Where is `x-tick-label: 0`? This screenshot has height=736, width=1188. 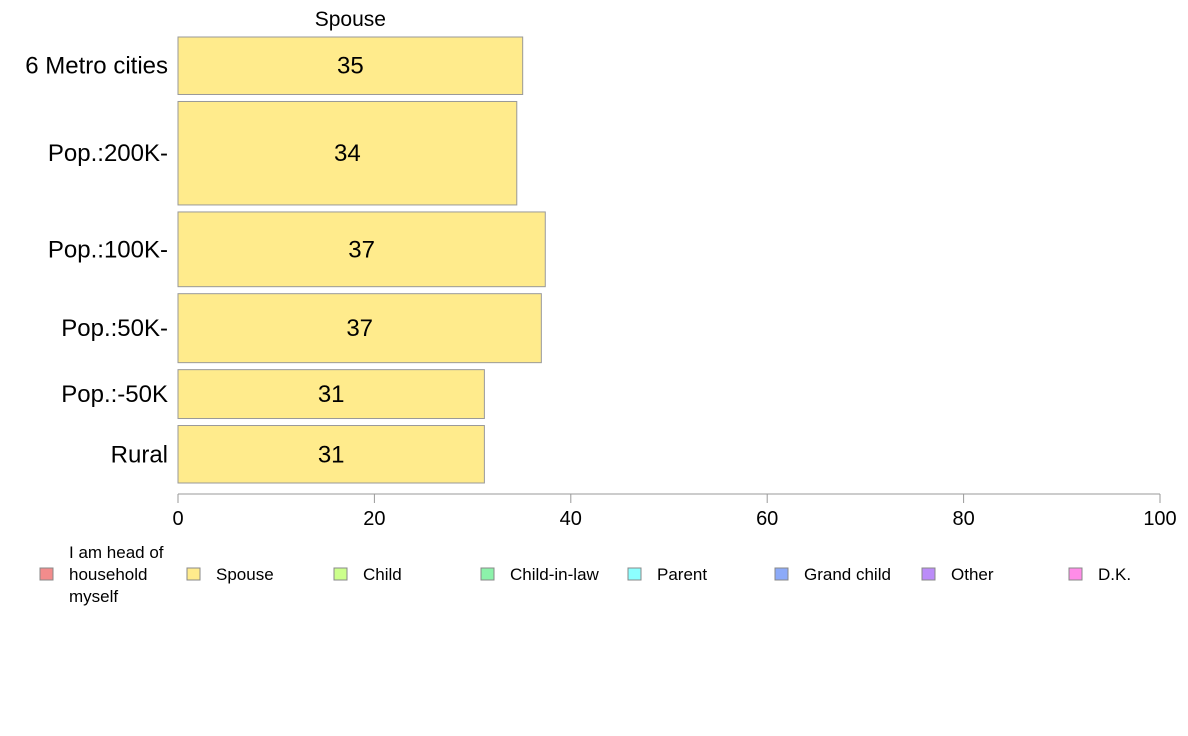 x-tick-label: 0 is located at coordinates (177, 519).